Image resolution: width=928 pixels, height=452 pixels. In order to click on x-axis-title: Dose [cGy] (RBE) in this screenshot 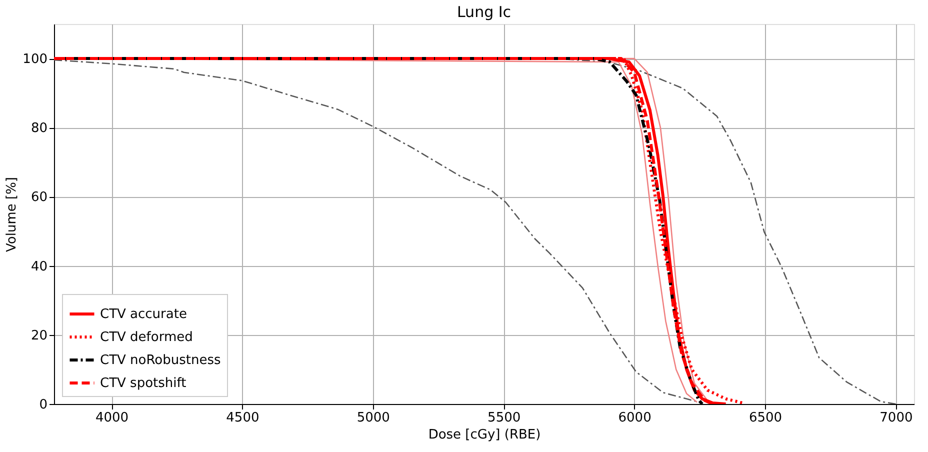, I will do `click(484, 435)`.